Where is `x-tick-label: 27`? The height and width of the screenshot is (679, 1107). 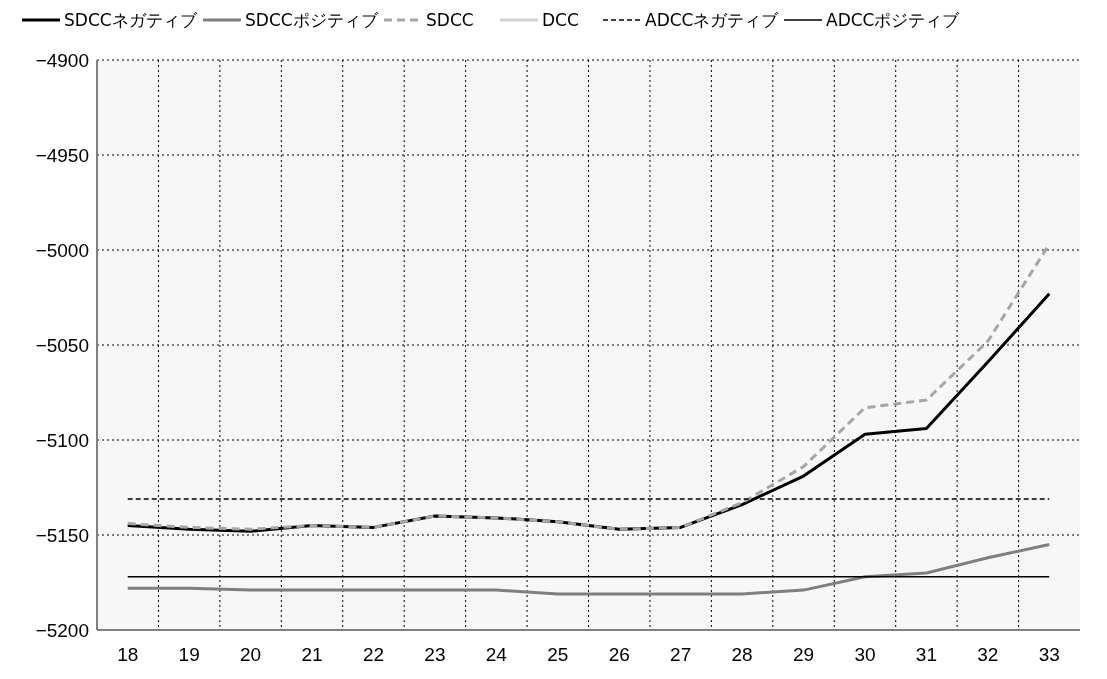
x-tick-label: 27 is located at coordinates (681, 654).